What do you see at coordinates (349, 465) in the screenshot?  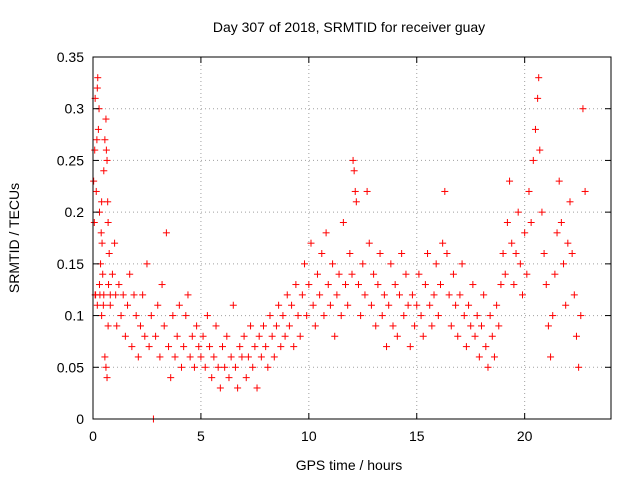 I see `x-axis-label: GPS time / hours` at bounding box center [349, 465].